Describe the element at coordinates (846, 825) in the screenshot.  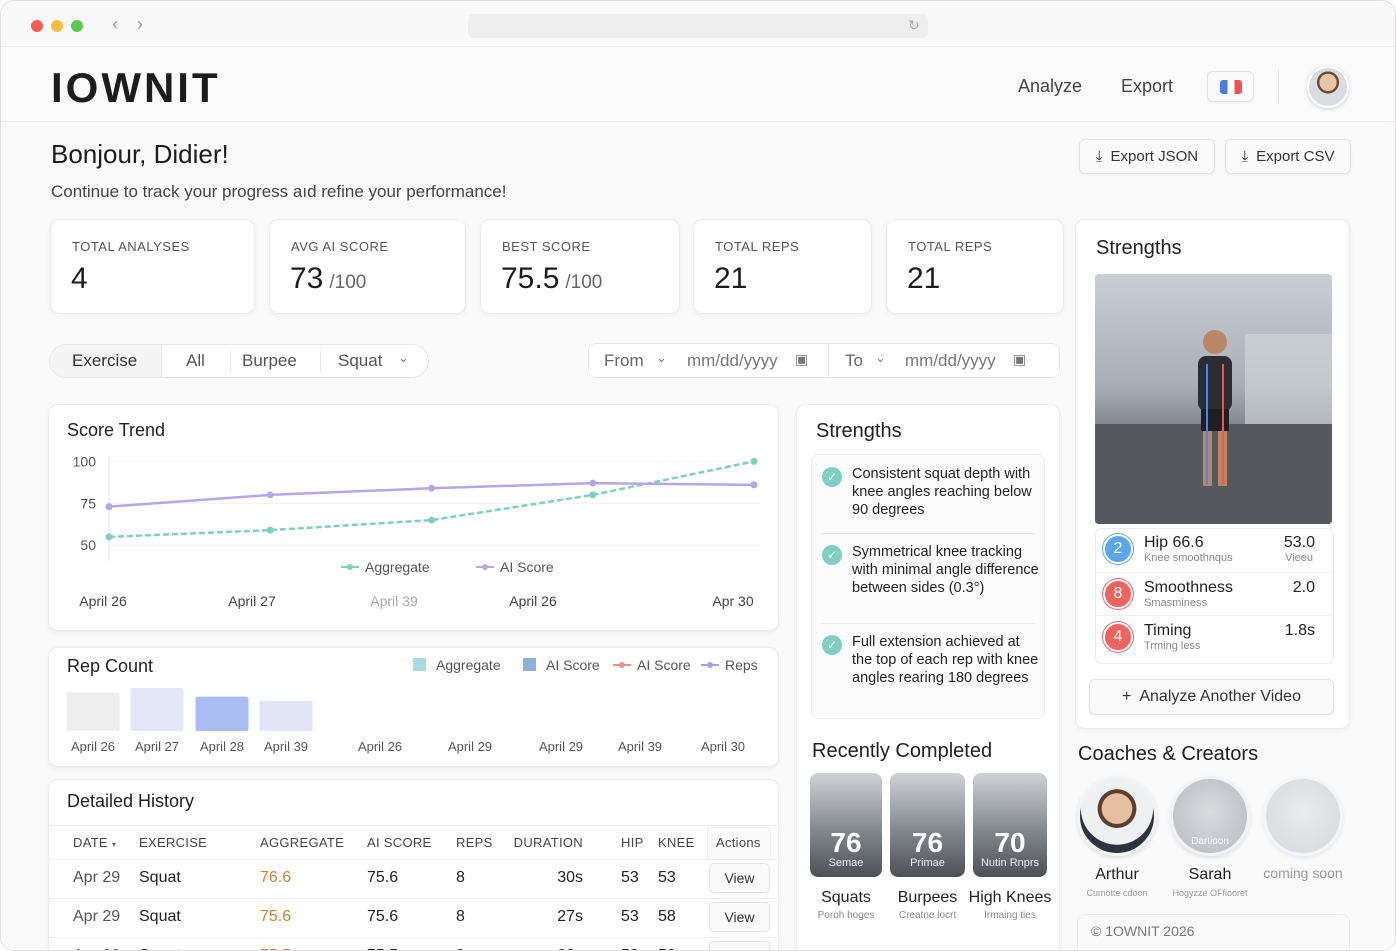
I see `thumbnail: 76 Semae` at that location.